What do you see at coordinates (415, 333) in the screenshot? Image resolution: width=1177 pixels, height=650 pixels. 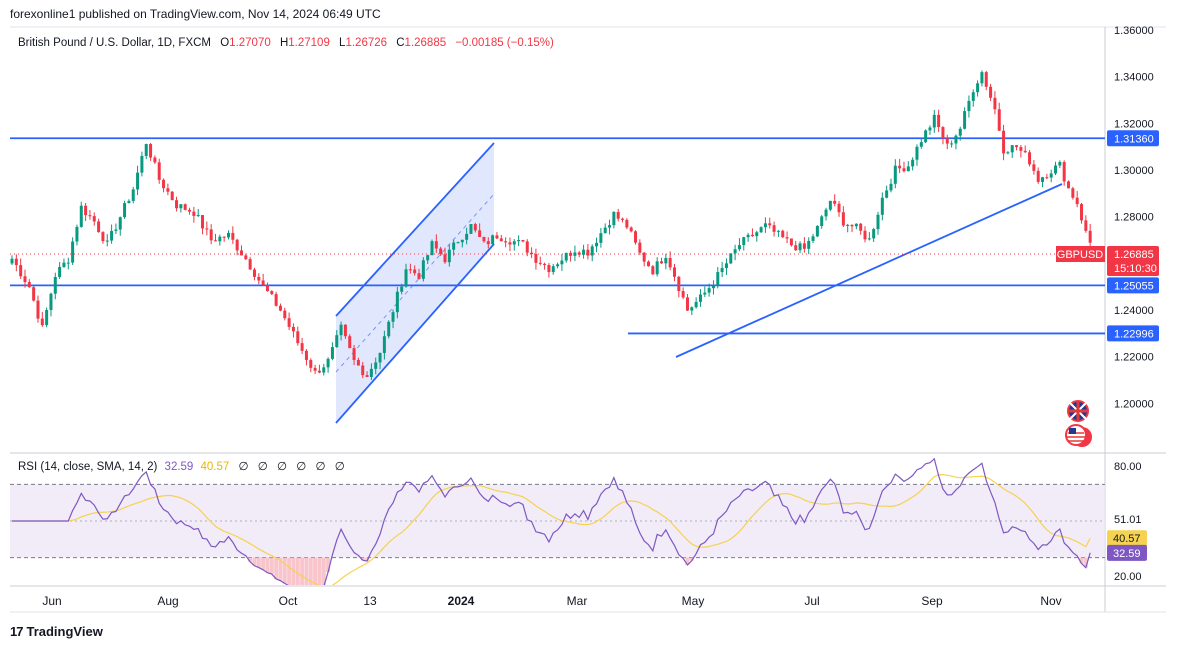 I see `channel-lower-line` at bounding box center [415, 333].